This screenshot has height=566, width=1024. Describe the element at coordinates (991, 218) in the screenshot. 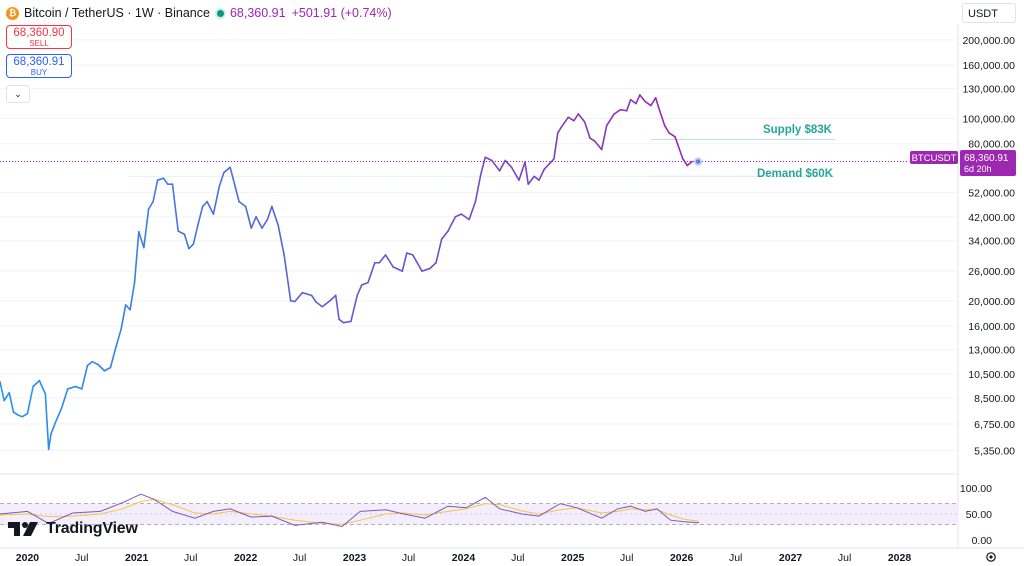

I see `price-tick-label: 42,000.00` at that location.